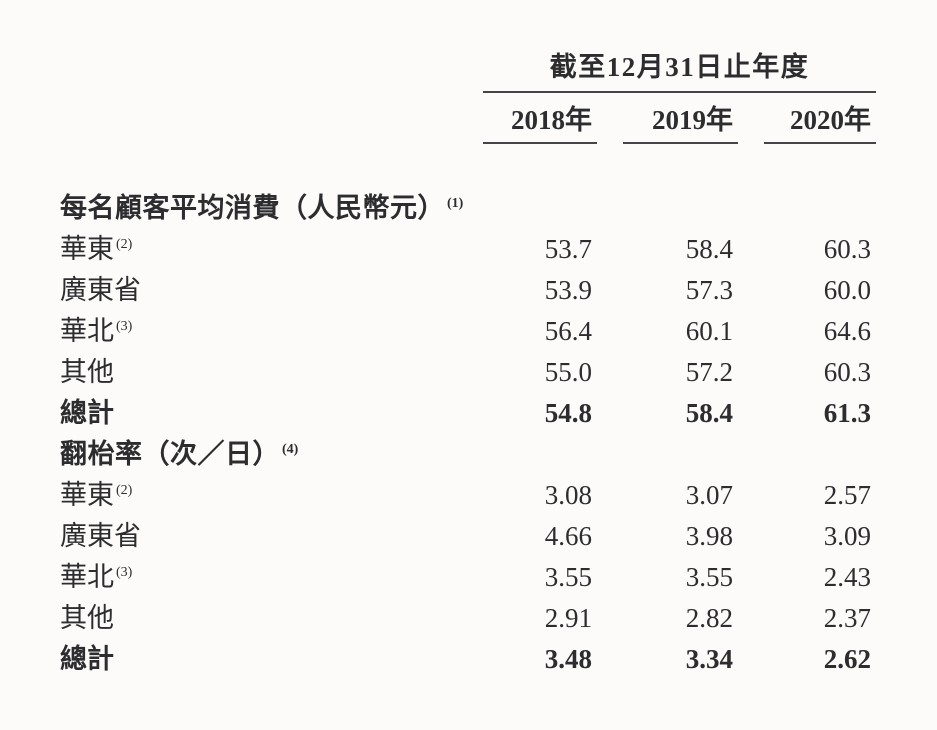 The image size is (937, 730). Describe the element at coordinates (468, 331) in the screenshot. I see `table-row: 華北 (3) 56.4 60.1 64.6` at that location.